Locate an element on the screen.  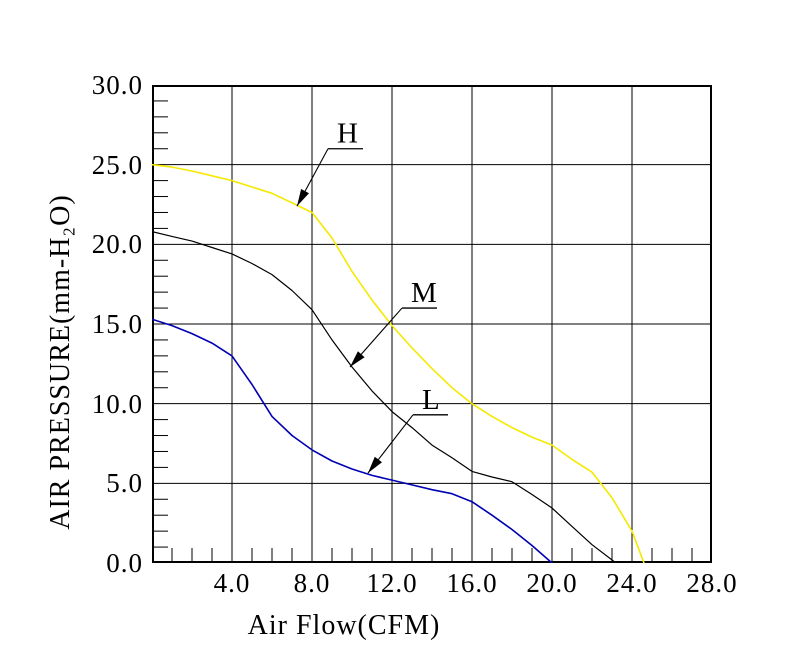
x-tick-label: 4.0 is located at coordinates (232, 583).